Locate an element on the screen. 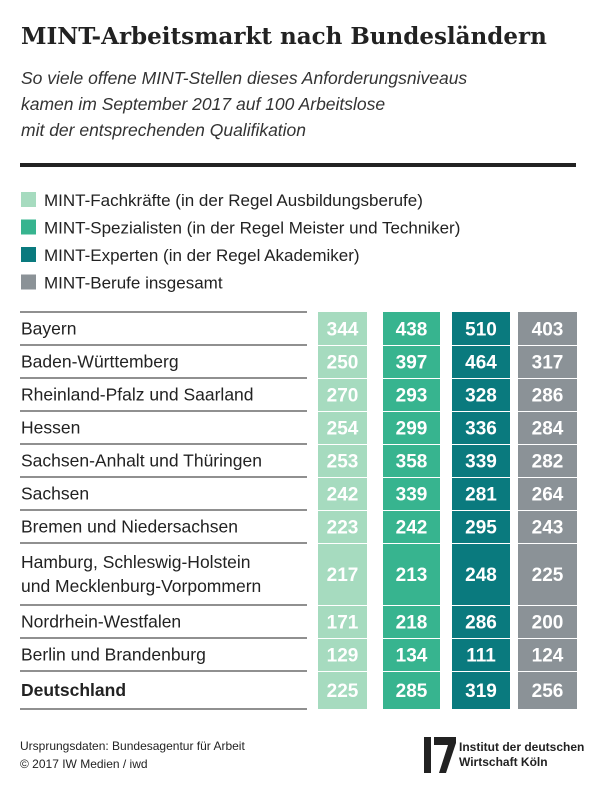 The height and width of the screenshot is (792, 595). row-label: Hamburg, Schleswig-Holstein is located at coordinates (136, 562).